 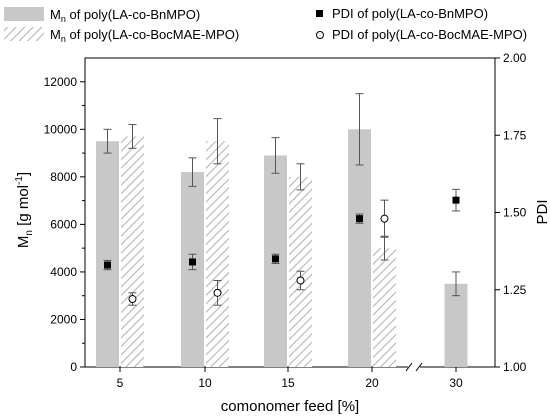 What do you see at coordinates (515, 58) in the screenshot?
I see `y2-tick-label-2.00: 2.00` at bounding box center [515, 58].